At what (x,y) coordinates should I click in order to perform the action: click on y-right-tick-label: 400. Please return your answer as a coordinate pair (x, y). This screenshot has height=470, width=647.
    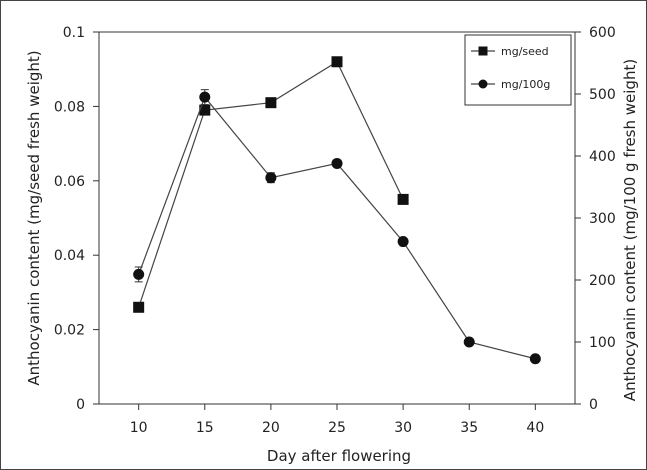
    Looking at the image, I should click on (602, 157).